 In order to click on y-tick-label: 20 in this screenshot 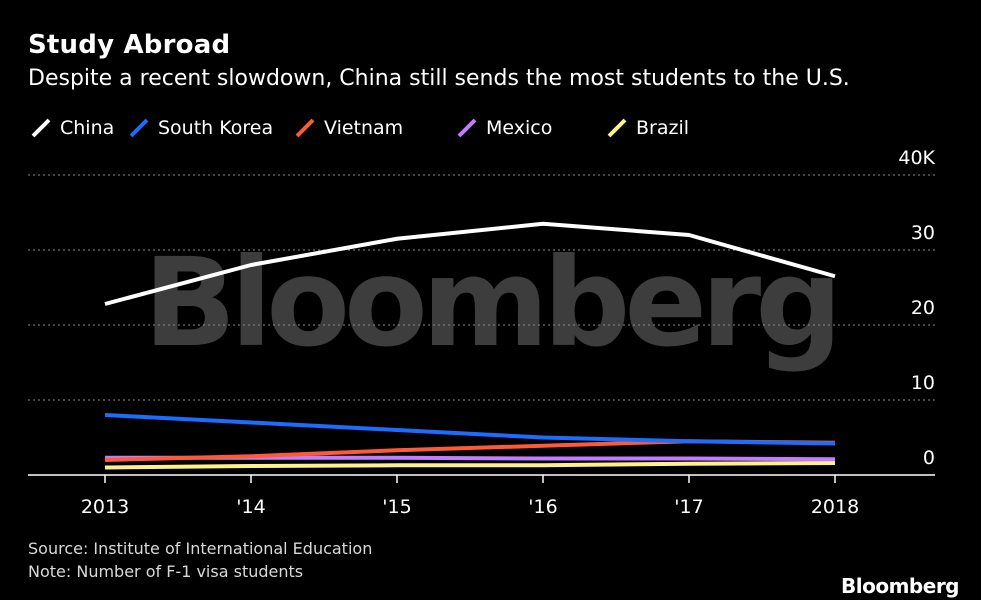, I will do `click(923, 308)`.